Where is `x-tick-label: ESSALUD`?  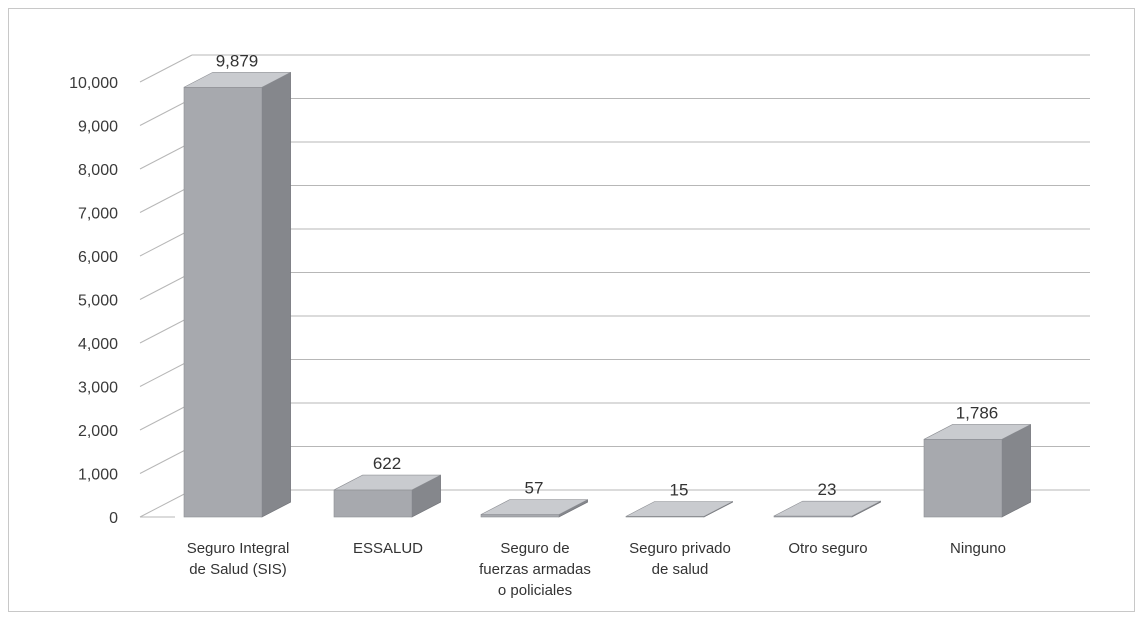
x-tick-label: ESSALUD is located at coordinates (388, 548).